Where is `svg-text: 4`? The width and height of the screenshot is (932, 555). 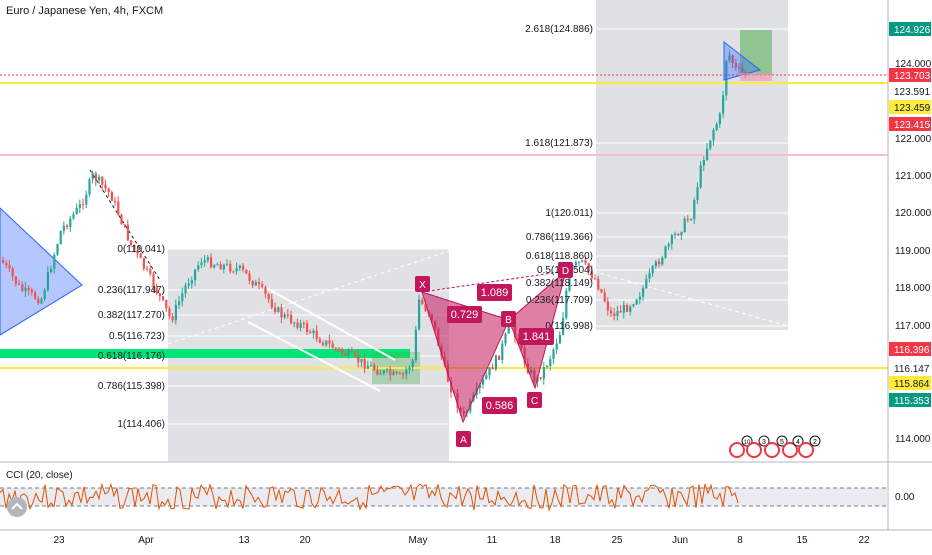
svg-text: 4 is located at coordinates (798, 442).